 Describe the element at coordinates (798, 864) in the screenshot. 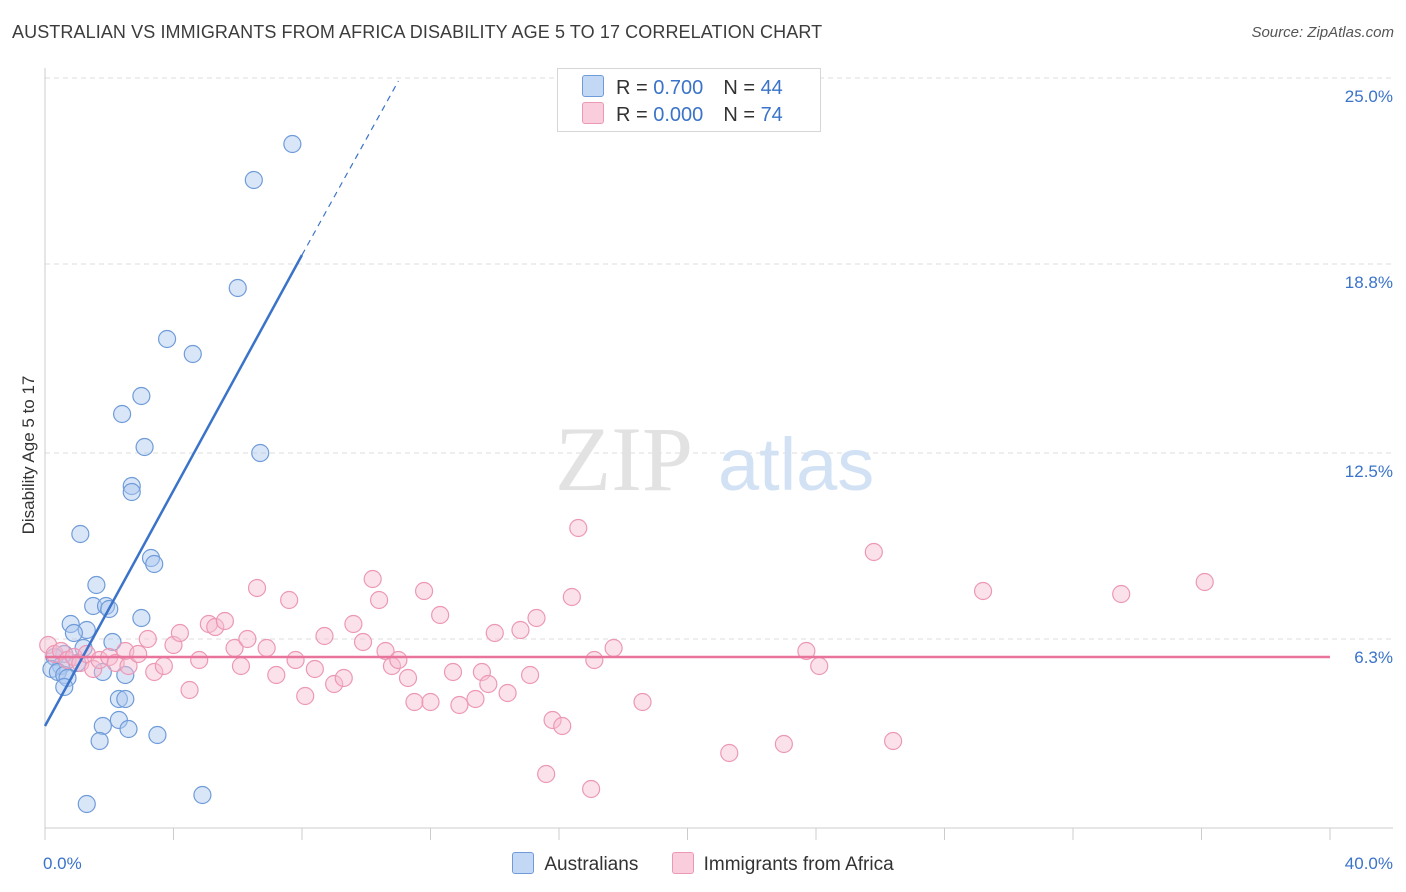

I see `legend-label-africa: Immigrants from Africa` at that location.